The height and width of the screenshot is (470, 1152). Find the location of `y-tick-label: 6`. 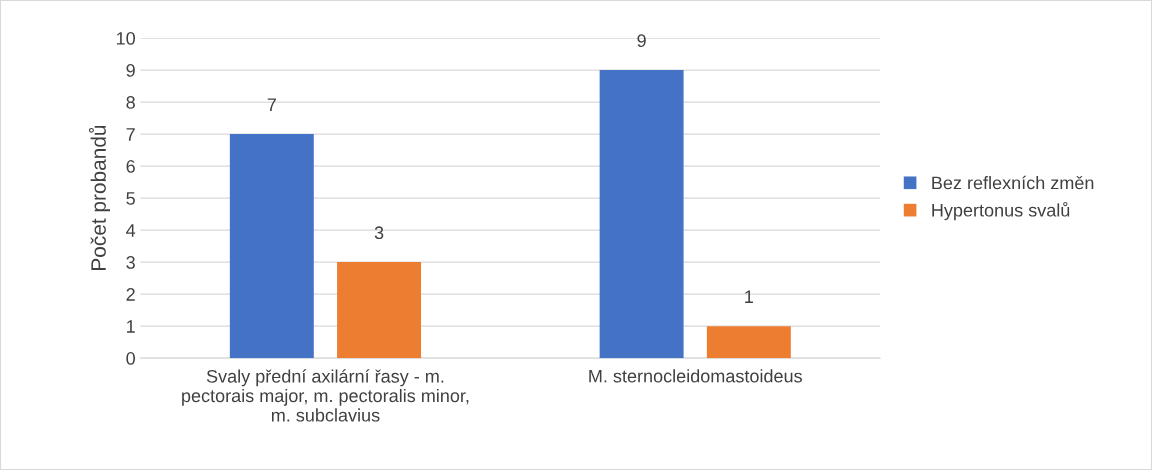

y-tick-label: 6 is located at coordinates (130, 166).